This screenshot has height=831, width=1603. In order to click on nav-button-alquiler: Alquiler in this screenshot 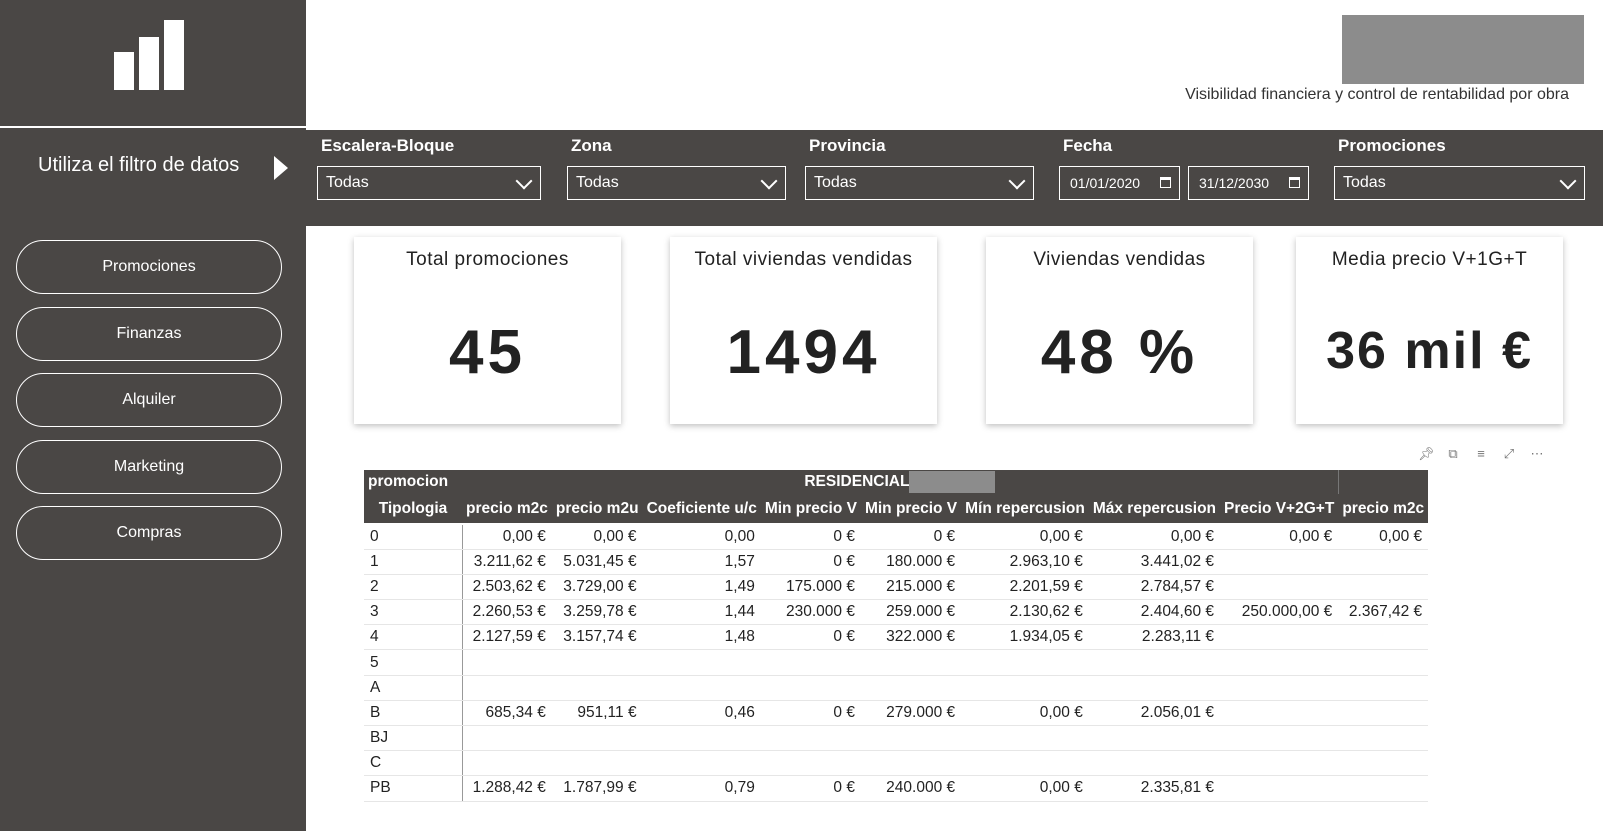, I will do `click(149, 400)`.